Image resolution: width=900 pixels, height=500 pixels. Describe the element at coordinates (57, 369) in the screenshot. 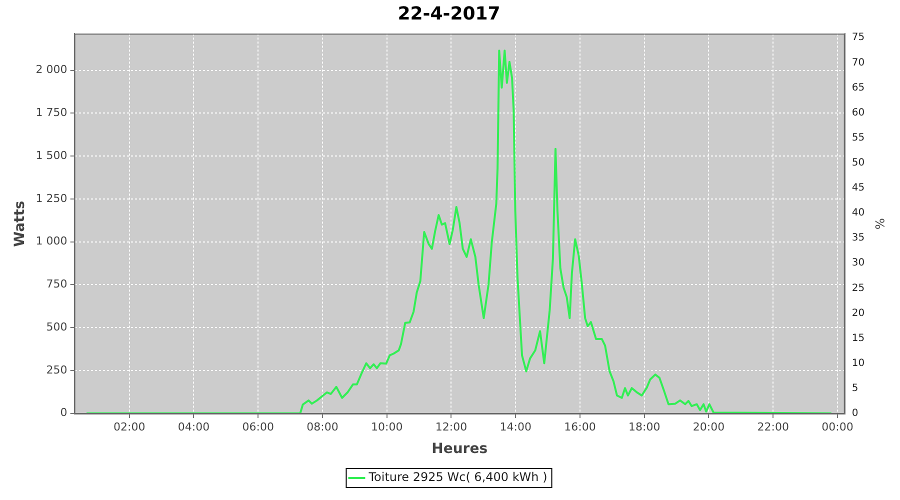

I see `y-tick-label: 250` at that location.